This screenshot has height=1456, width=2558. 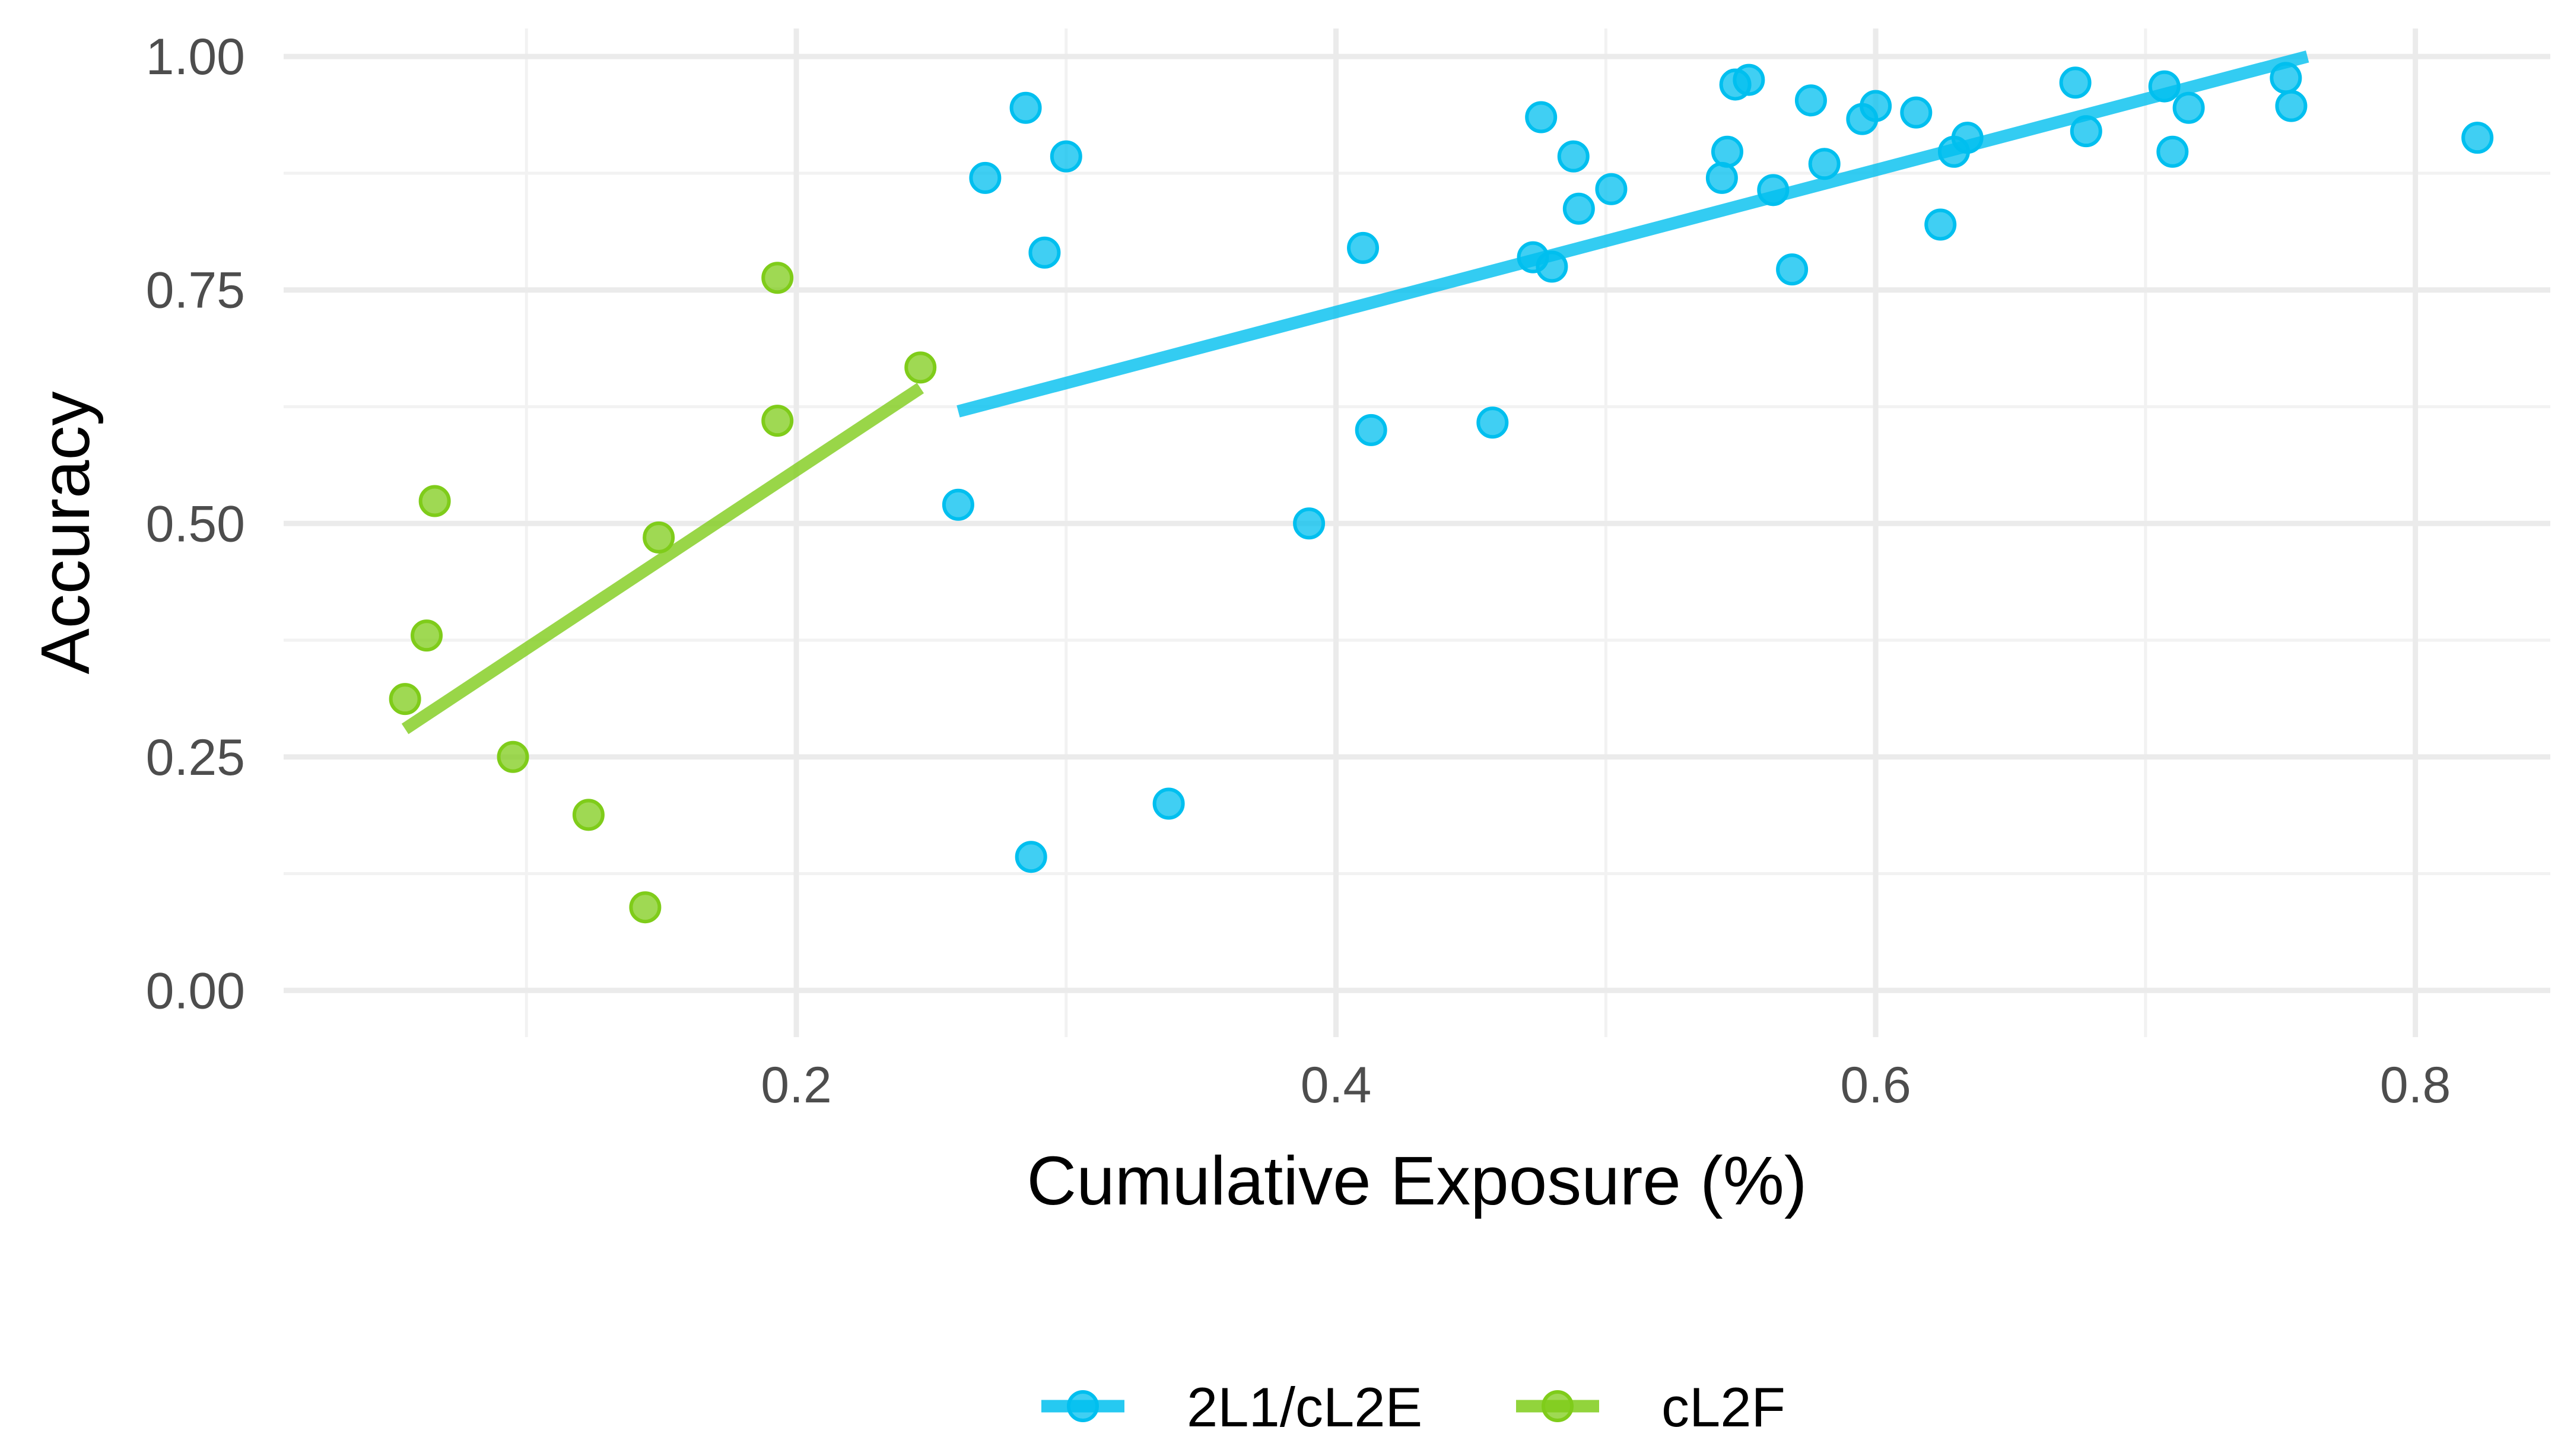 I want to click on y-tick-label: 0.50, so click(x=195, y=523).